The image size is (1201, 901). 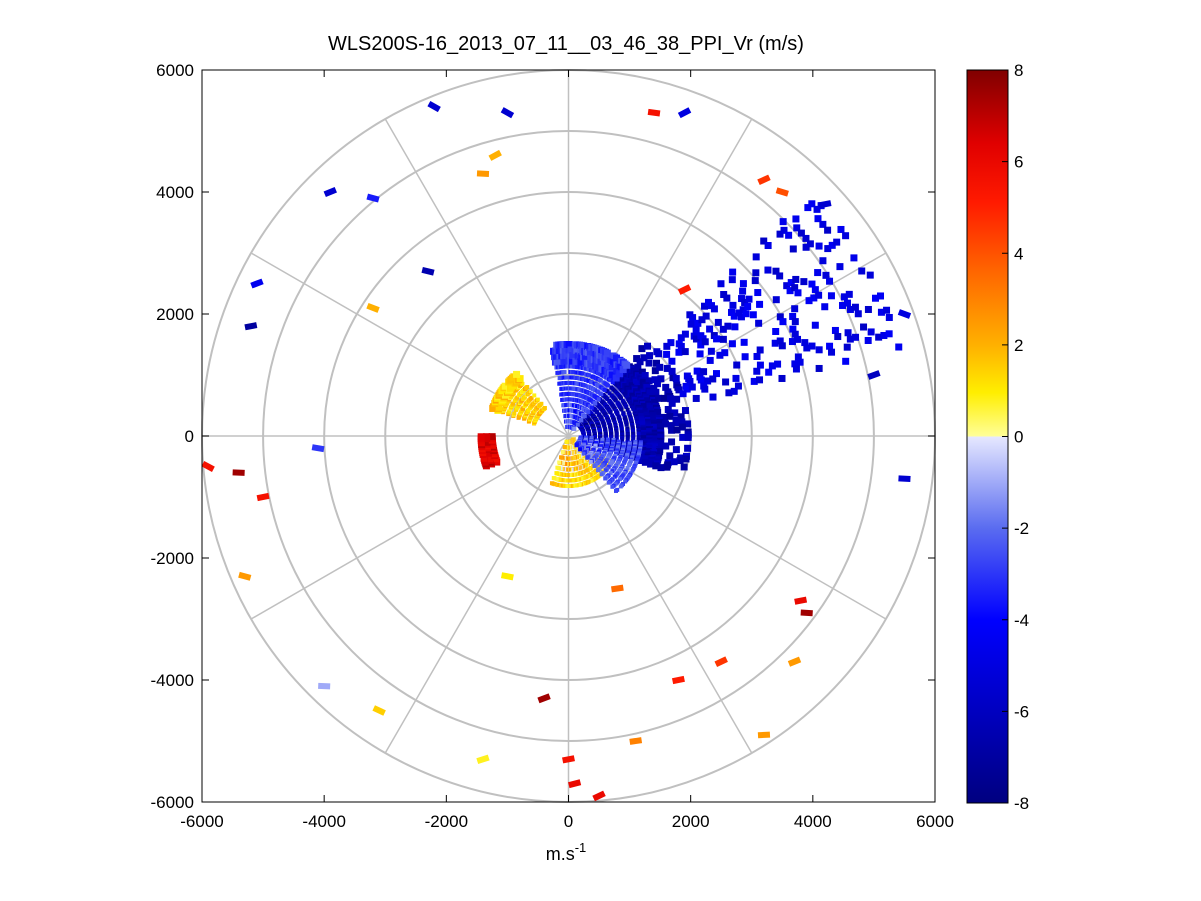 What do you see at coordinates (172, 802) in the screenshot?
I see `y-tick-label: -6000` at bounding box center [172, 802].